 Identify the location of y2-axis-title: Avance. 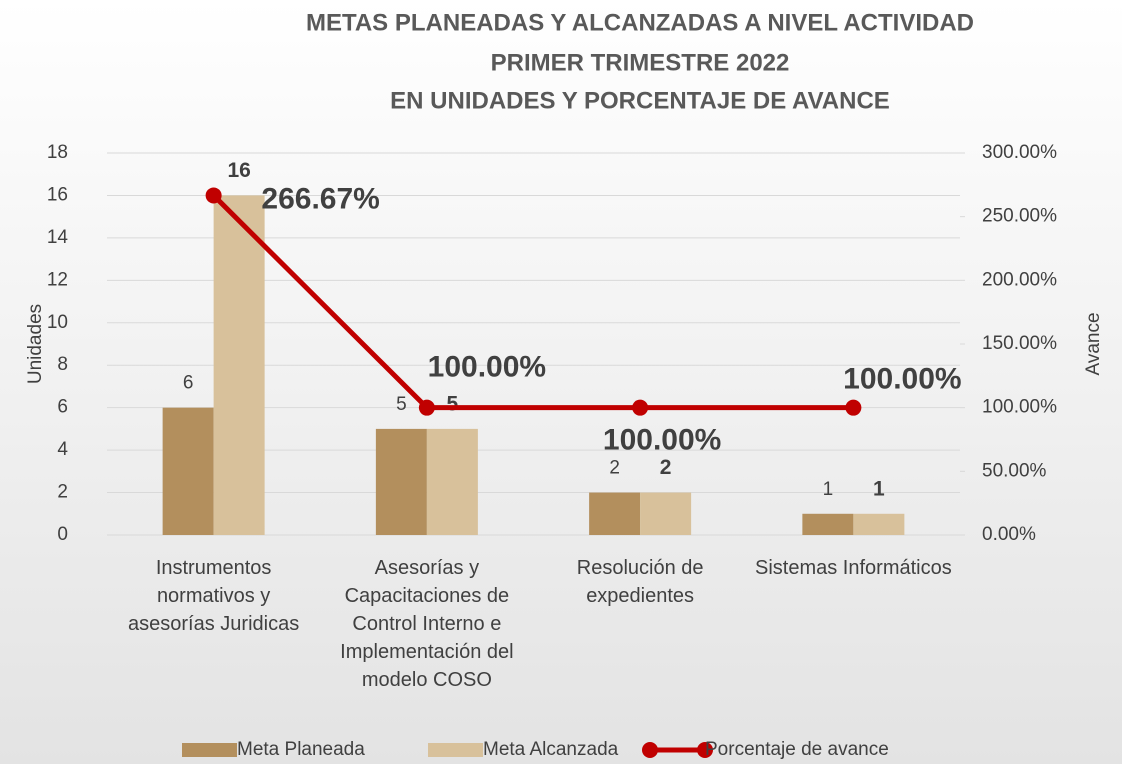
(1093, 343).